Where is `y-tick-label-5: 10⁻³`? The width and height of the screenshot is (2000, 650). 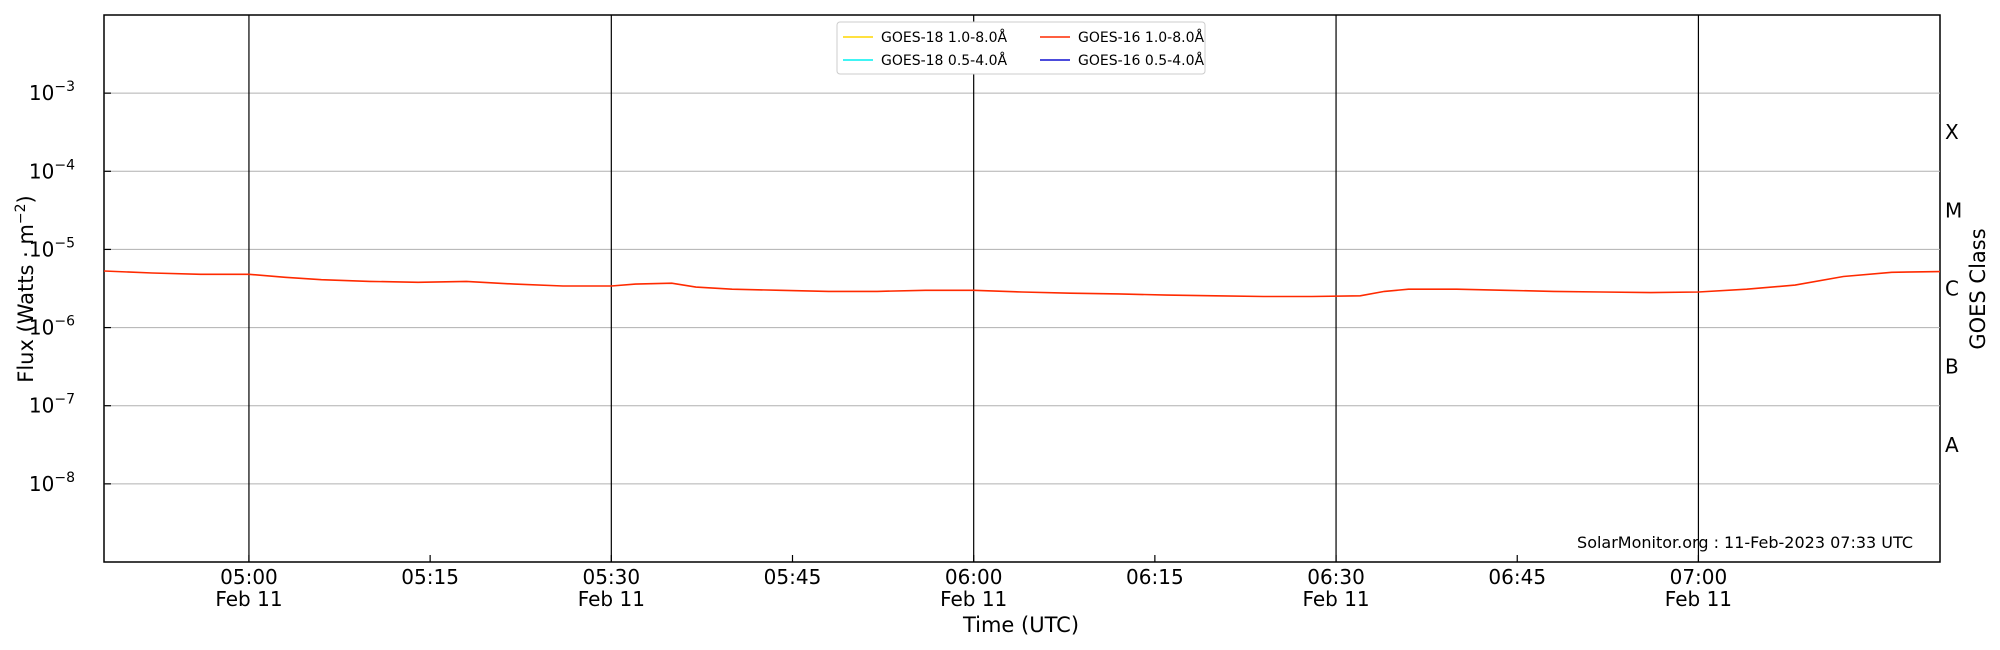 y-tick-label-5: 10⁻³ is located at coordinates (52, 92).